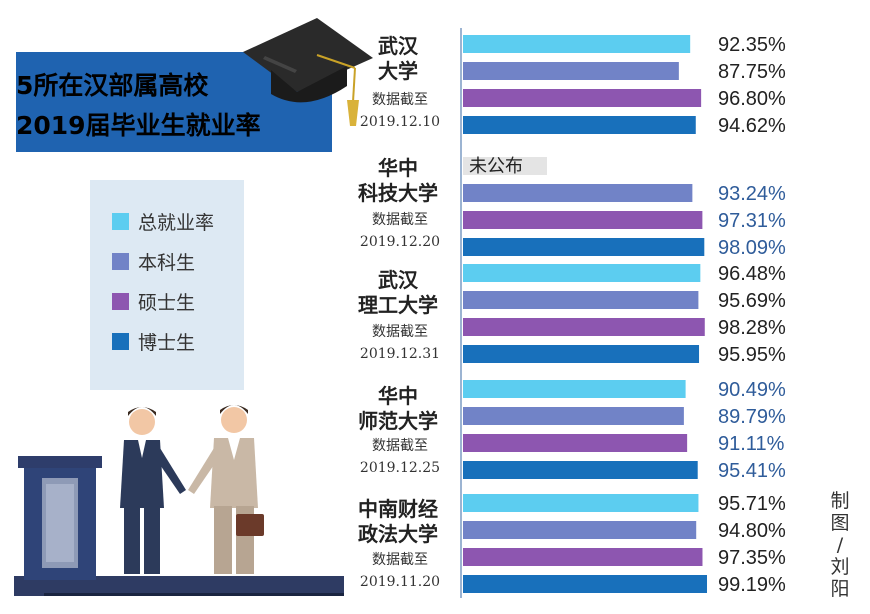 The image size is (870, 614). What do you see at coordinates (752, 45) in the screenshot?
I see `value-label: 92.35%` at bounding box center [752, 45].